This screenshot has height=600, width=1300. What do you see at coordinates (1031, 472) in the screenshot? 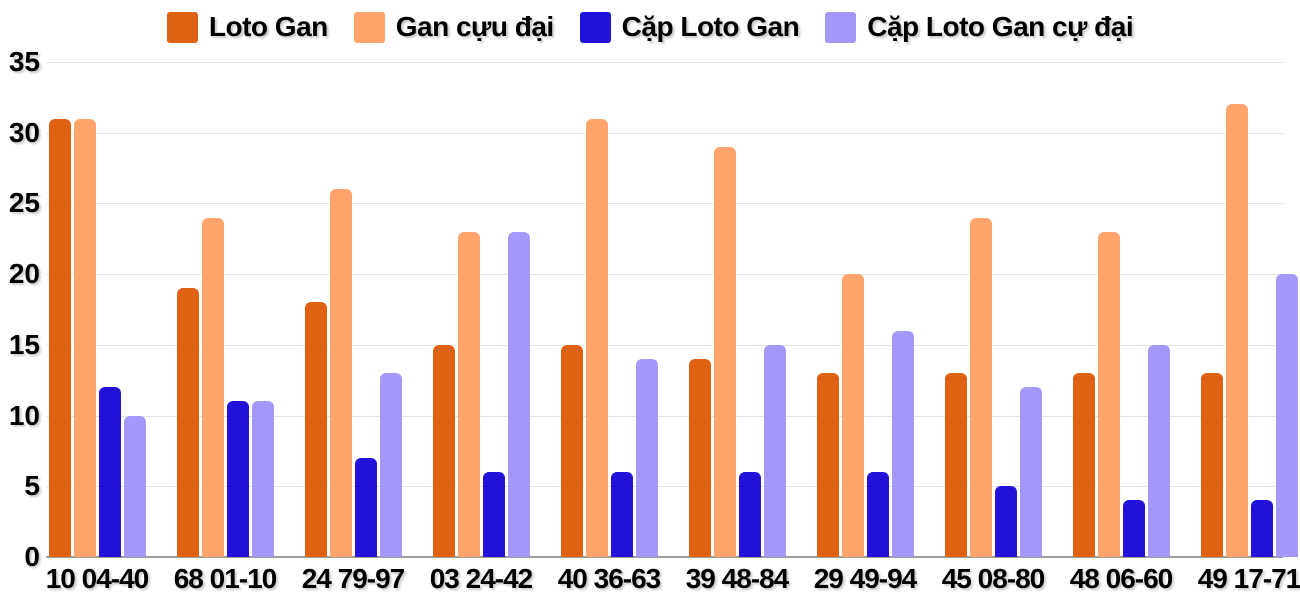
I see `bar-cặp-loto-gan-cự-đại-group-8` at bounding box center [1031, 472].